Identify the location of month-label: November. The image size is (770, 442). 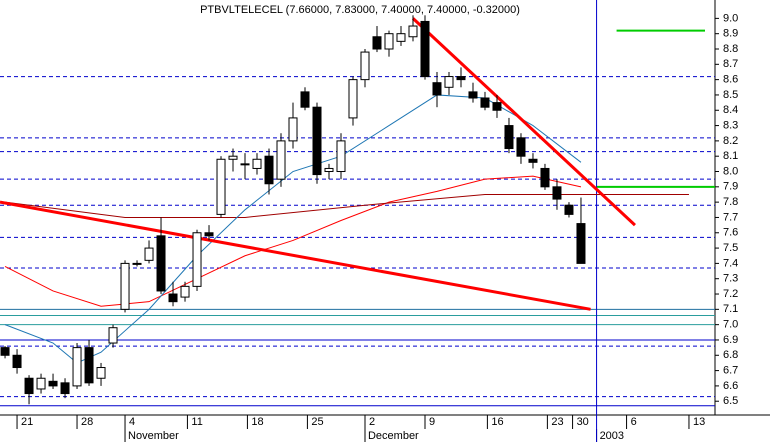
(153, 436).